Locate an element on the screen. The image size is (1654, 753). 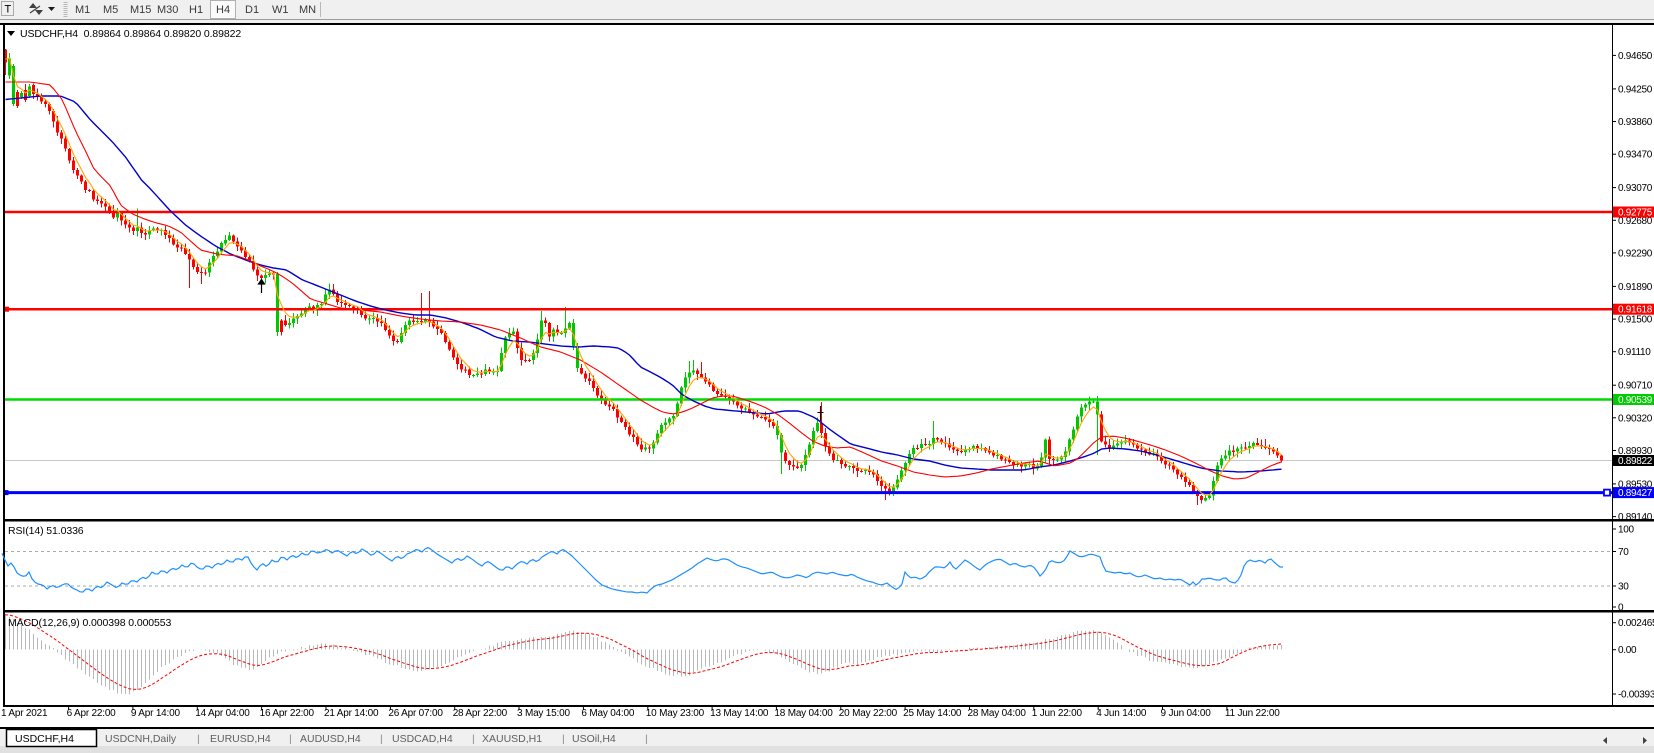
svg-text: 0.92680 is located at coordinates (1635, 221).